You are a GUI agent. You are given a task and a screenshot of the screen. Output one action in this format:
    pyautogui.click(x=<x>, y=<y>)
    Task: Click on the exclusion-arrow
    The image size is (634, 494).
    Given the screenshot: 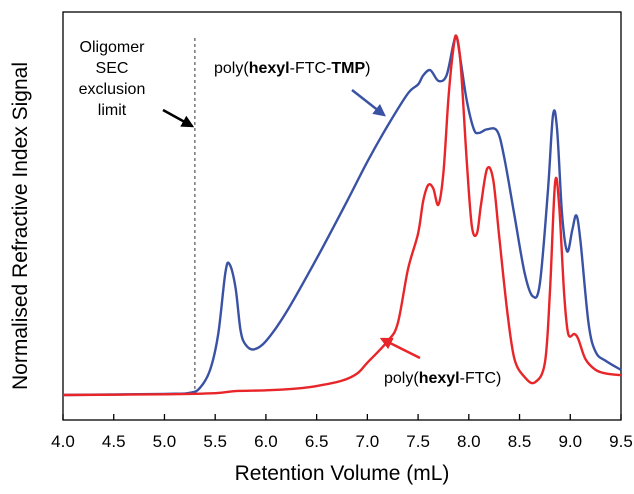 What is the action you would take?
    pyautogui.click(x=178, y=118)
    